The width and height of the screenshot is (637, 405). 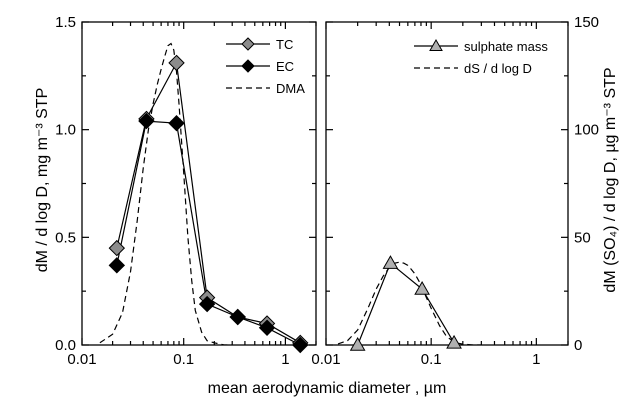 I want to click on y-tick-label: 1.5, so click(x=65, y=22).